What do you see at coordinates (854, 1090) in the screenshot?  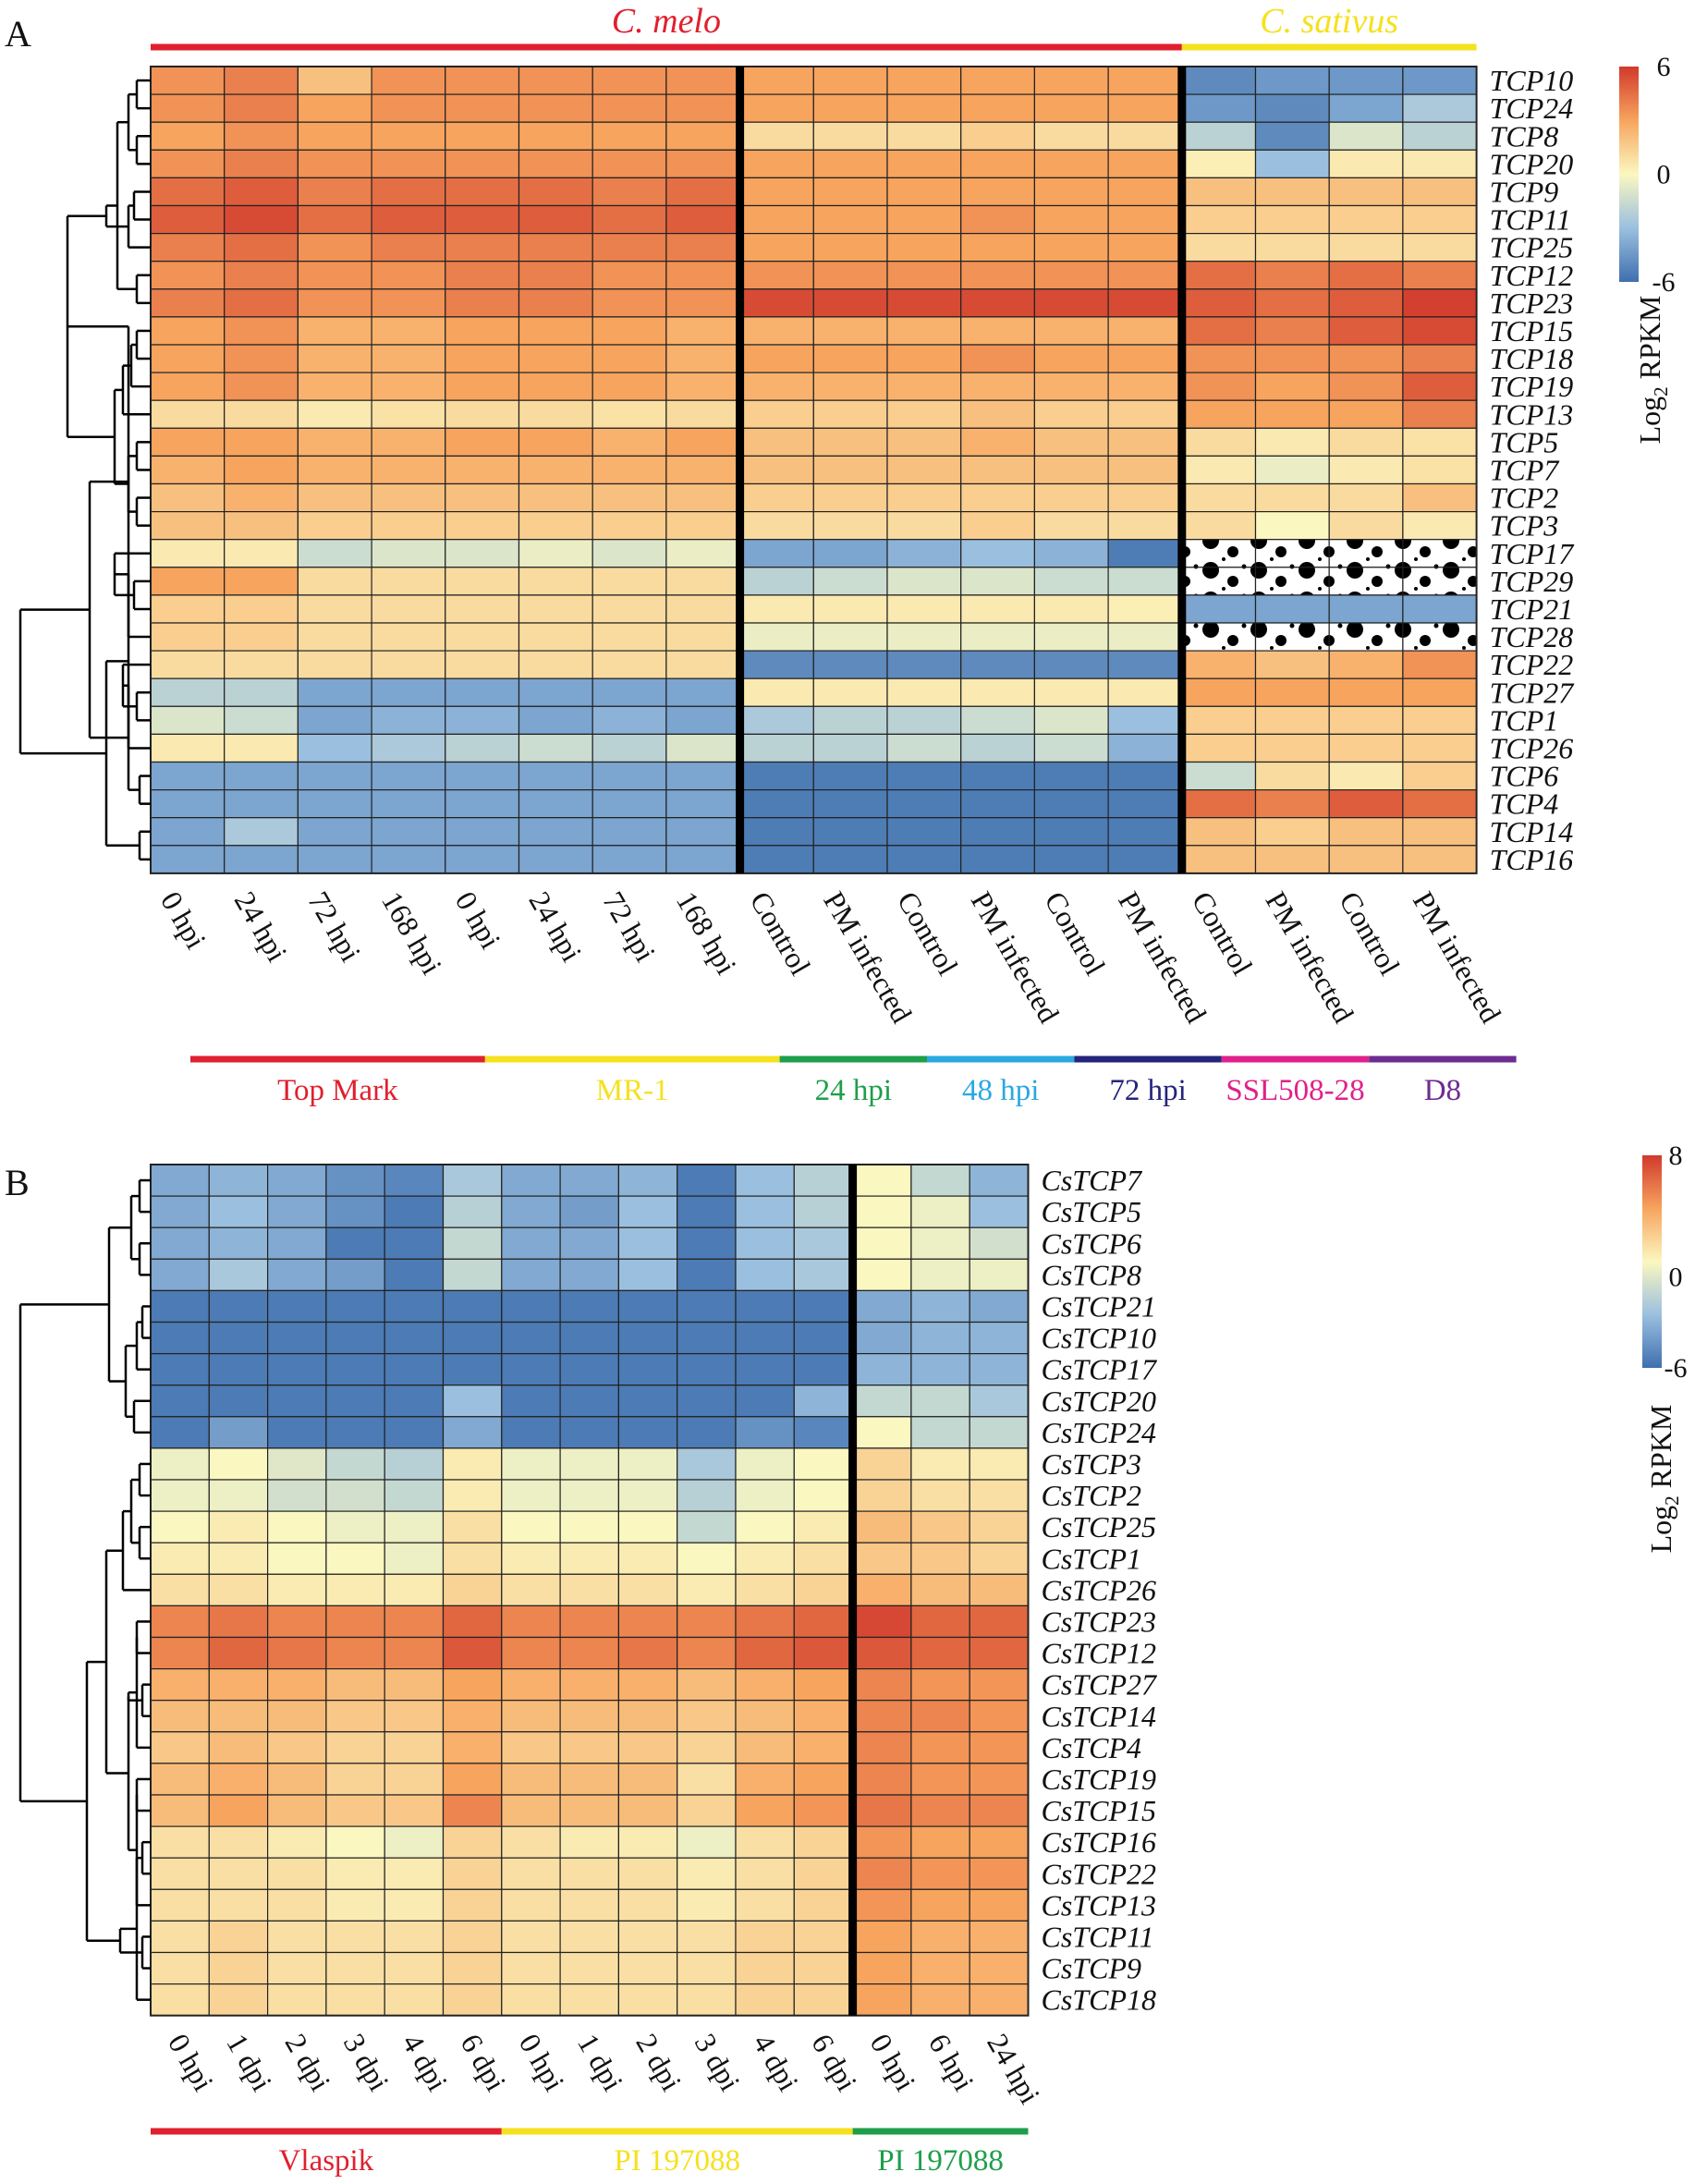 I see `group-label-2: 24 hpi` at bounding box center [854, 1090].